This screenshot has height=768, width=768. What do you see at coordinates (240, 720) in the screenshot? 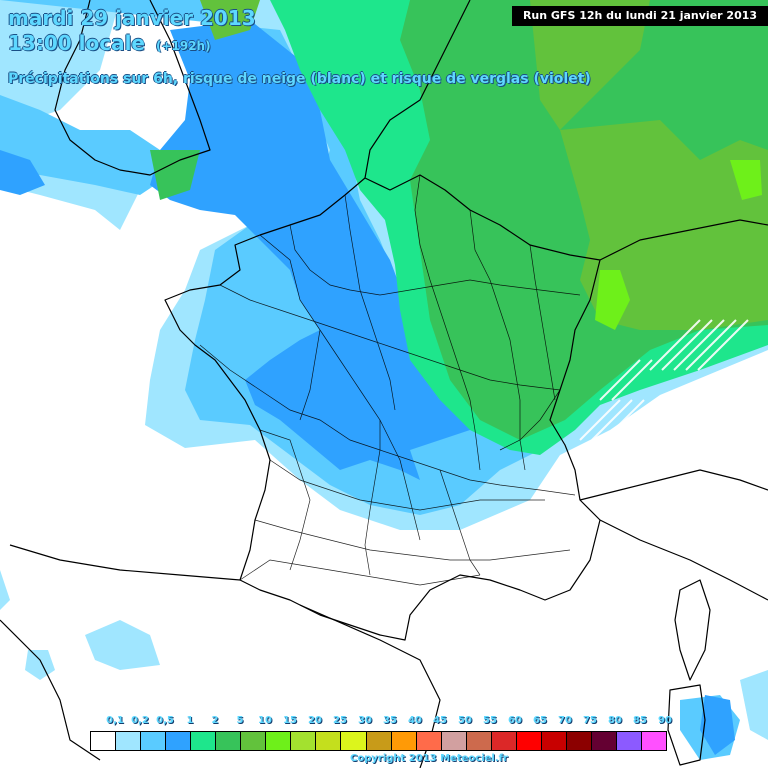
I see `legend-label: 5` at bounding box center [240, 720].